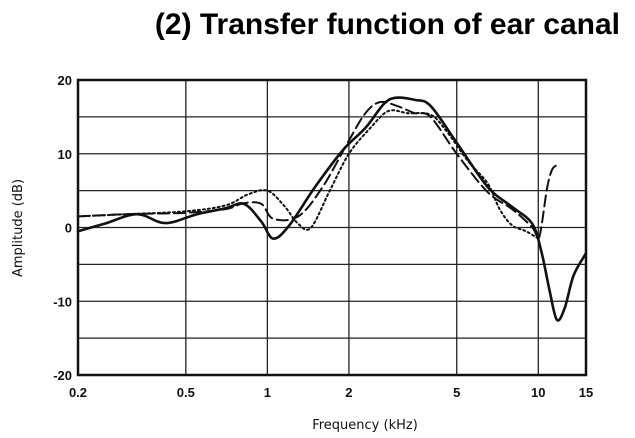 This screenshot has height=438, width=635. Describe the element at coordinates (586, 392) in the screenshot. I see `x-tick-label: 15` at that location.